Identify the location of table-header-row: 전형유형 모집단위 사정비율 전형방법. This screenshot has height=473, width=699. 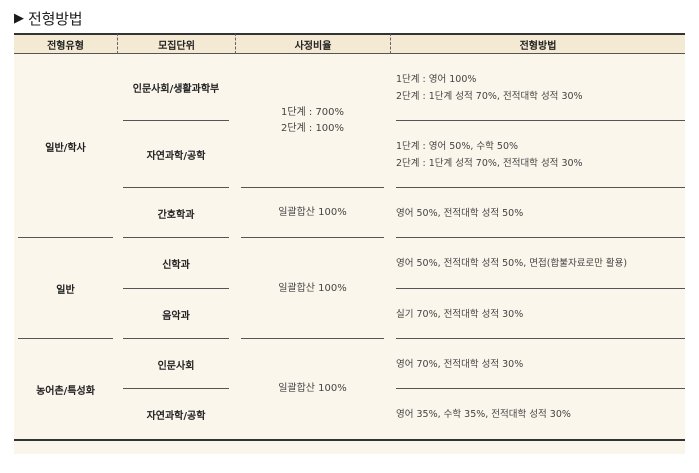
(349, 43).